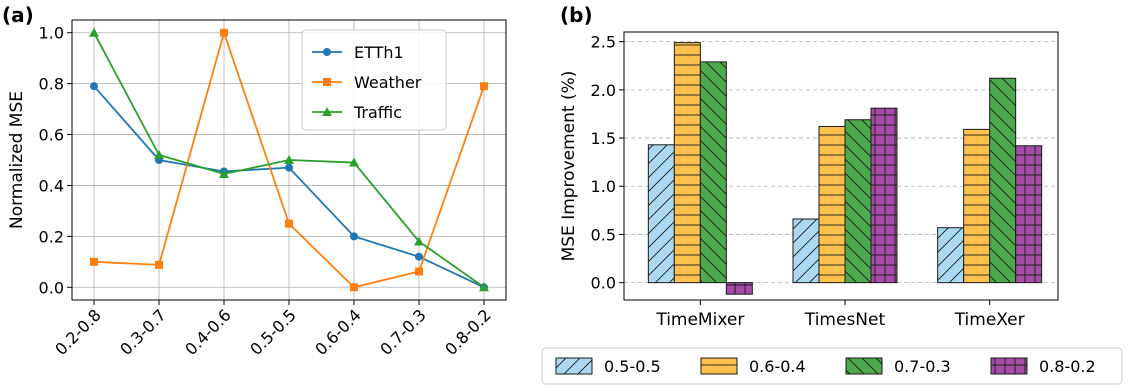 The image size is (1135, 388). What do you see at coordinates (603, 90) in the screenshot?
I see `y-tick-label: 2.0` at bounding box center [603, 90].